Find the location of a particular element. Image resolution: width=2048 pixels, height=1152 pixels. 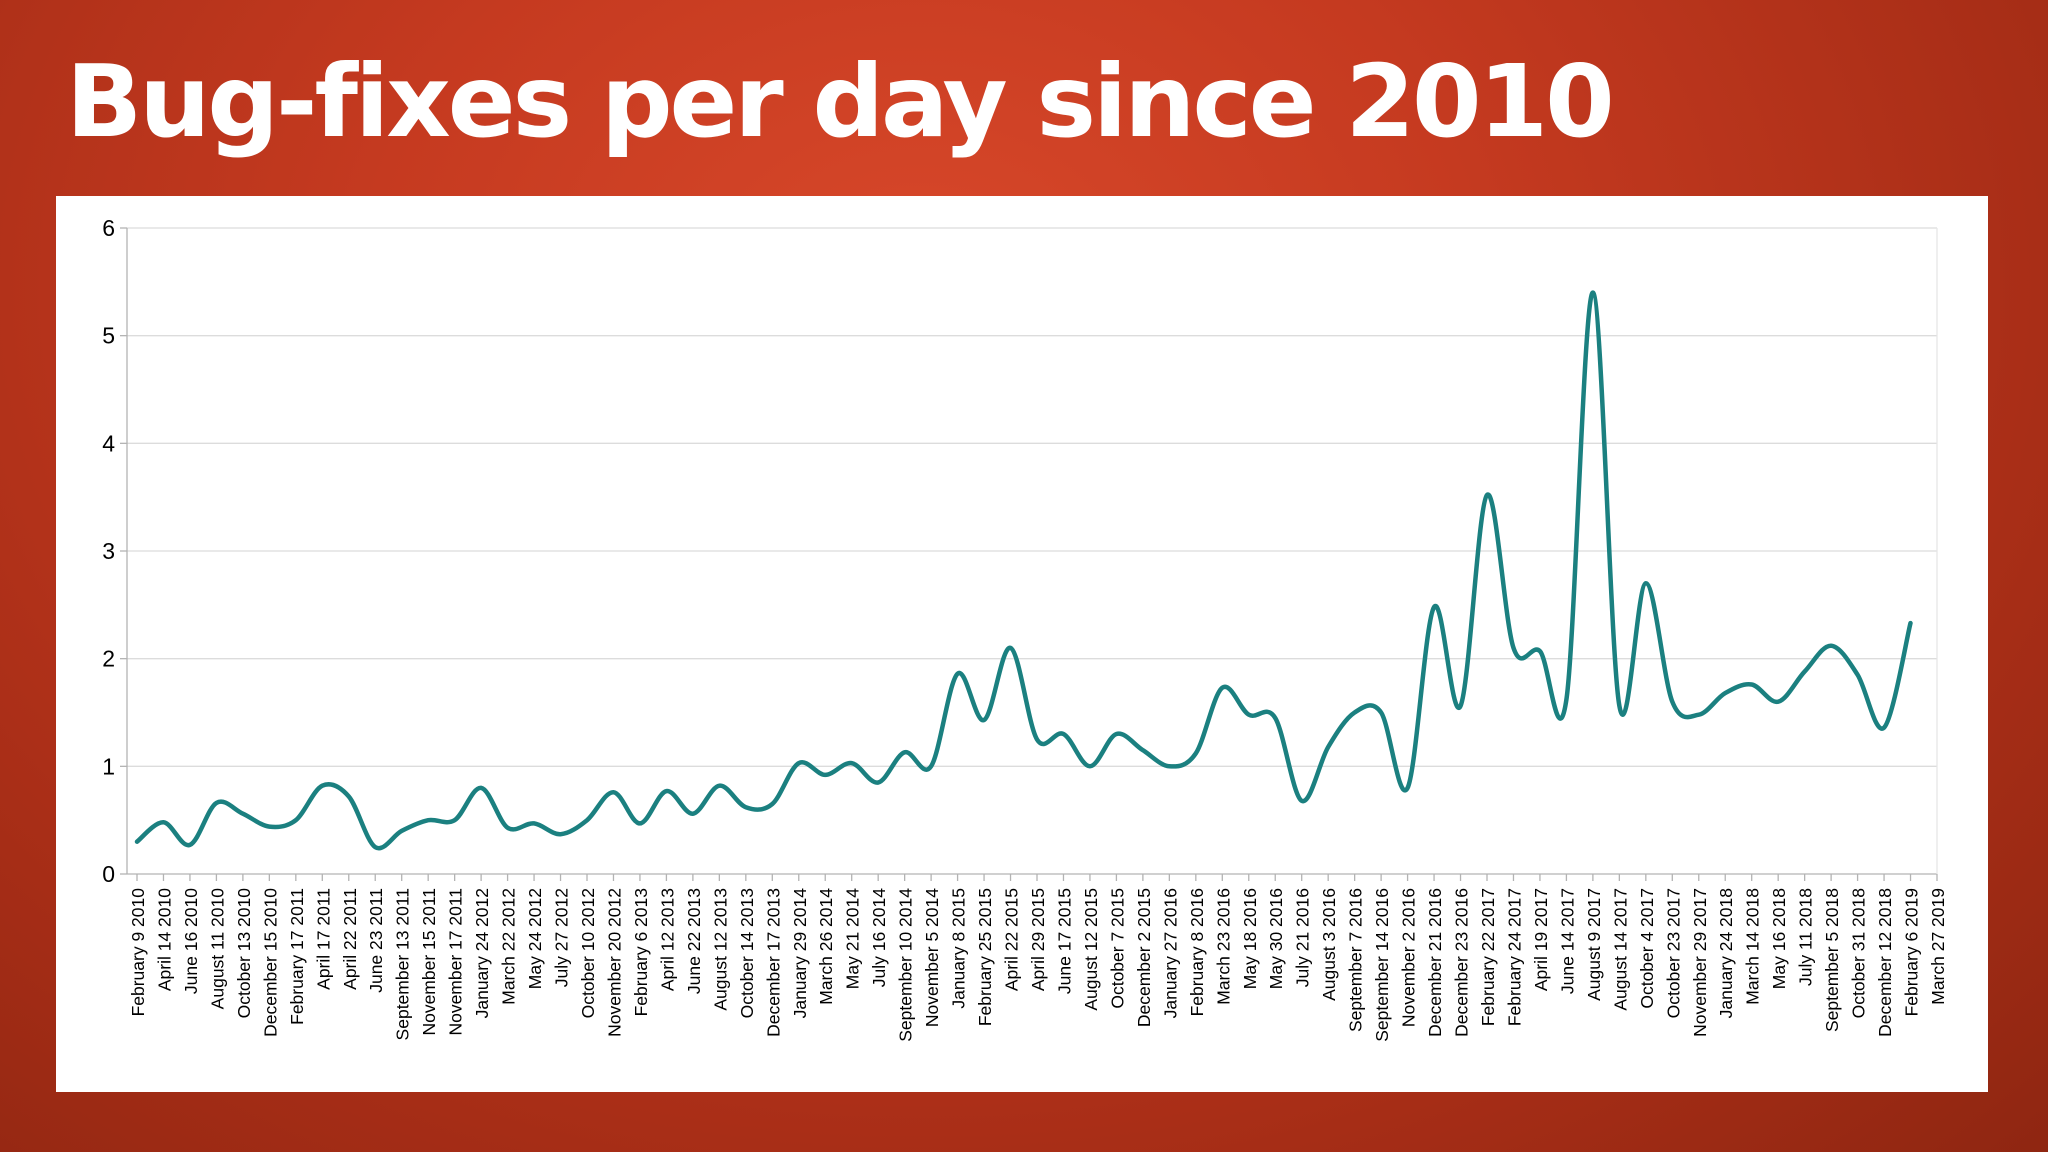

x-tick-label: March 14 2018 is located at coordinates (1753, 946).